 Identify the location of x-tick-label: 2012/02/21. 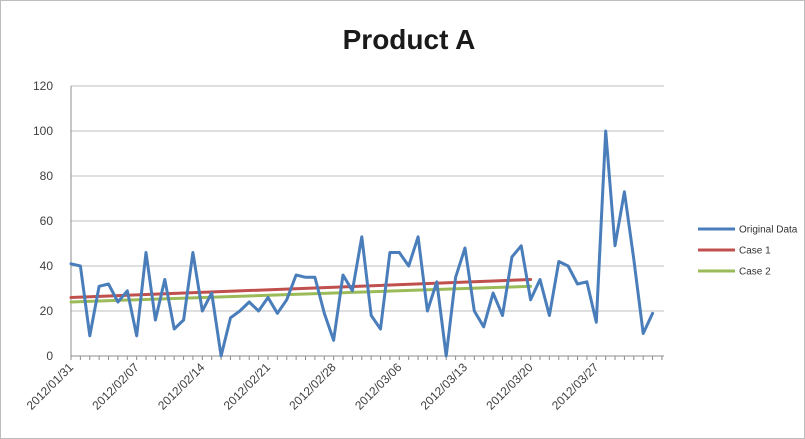
(247, 386).